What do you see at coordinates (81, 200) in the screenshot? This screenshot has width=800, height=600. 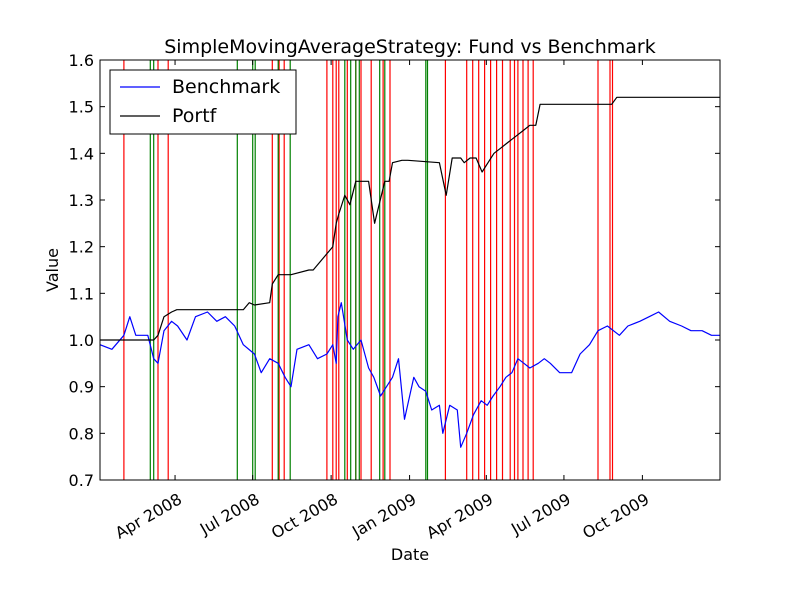 I see `y-tick-label: 1.3` at bounding box center [81, 200].